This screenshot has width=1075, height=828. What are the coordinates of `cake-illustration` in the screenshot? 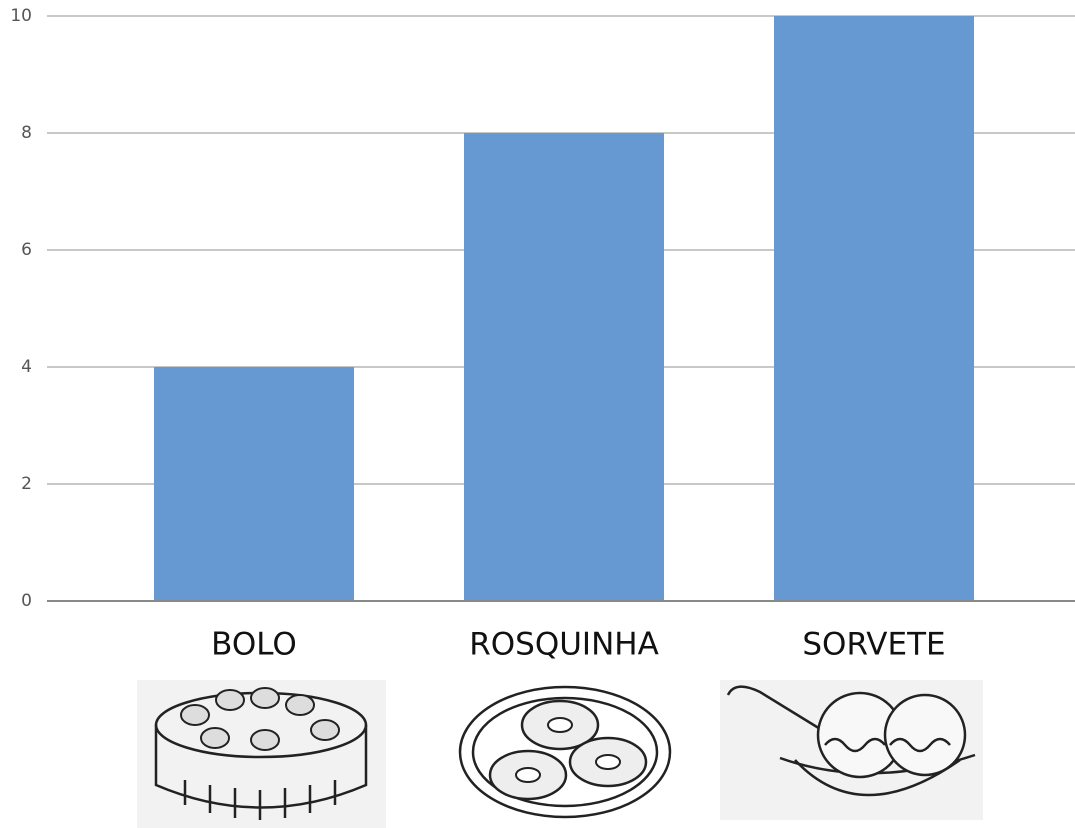 It's located at (261, 754).